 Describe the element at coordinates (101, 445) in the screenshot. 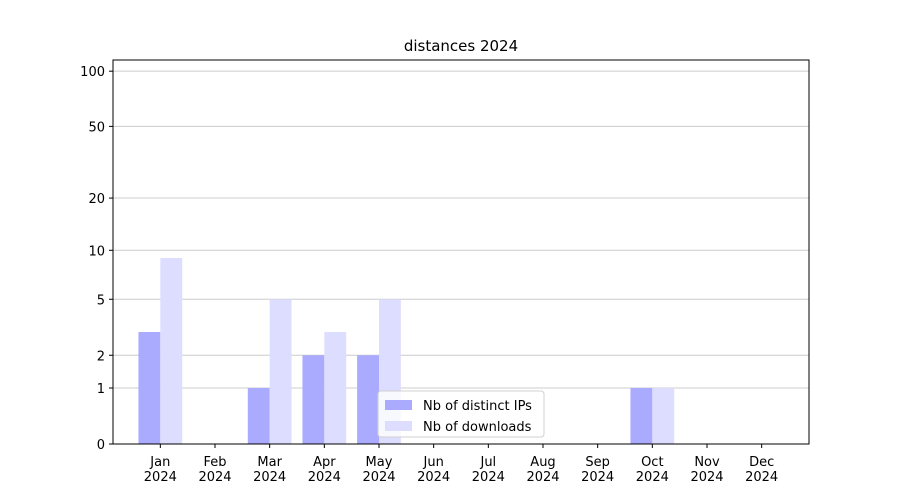

I see `y-tick-label: 0` at that location.